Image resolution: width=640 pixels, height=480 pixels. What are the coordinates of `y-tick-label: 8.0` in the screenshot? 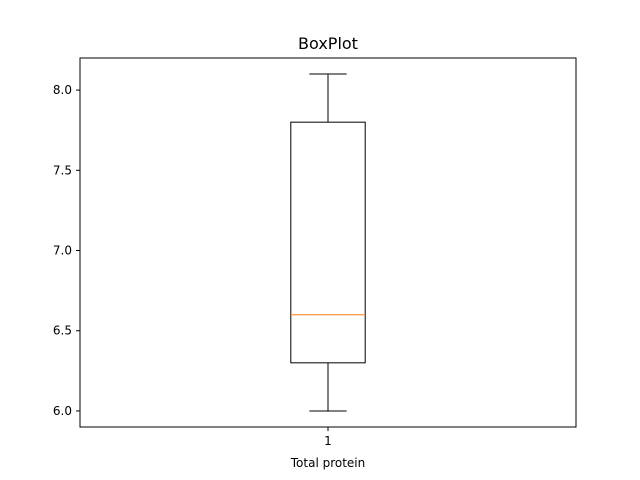 It's located at (62, 90).